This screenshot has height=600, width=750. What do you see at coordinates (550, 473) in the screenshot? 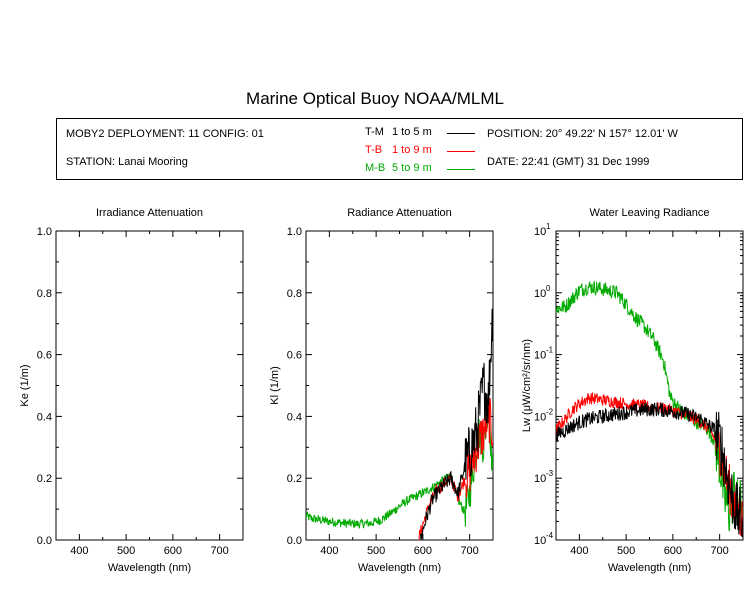
I see `y-tick-exponent: -3` at bounding box center [550, 473].